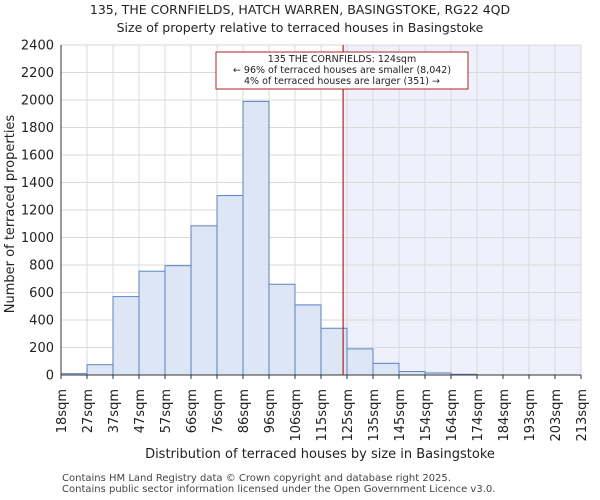  What do you see at coordinates (504, 415) in the screenshot?
I see `x-tick-label: 184sqm` at bounding box center [504, 415].